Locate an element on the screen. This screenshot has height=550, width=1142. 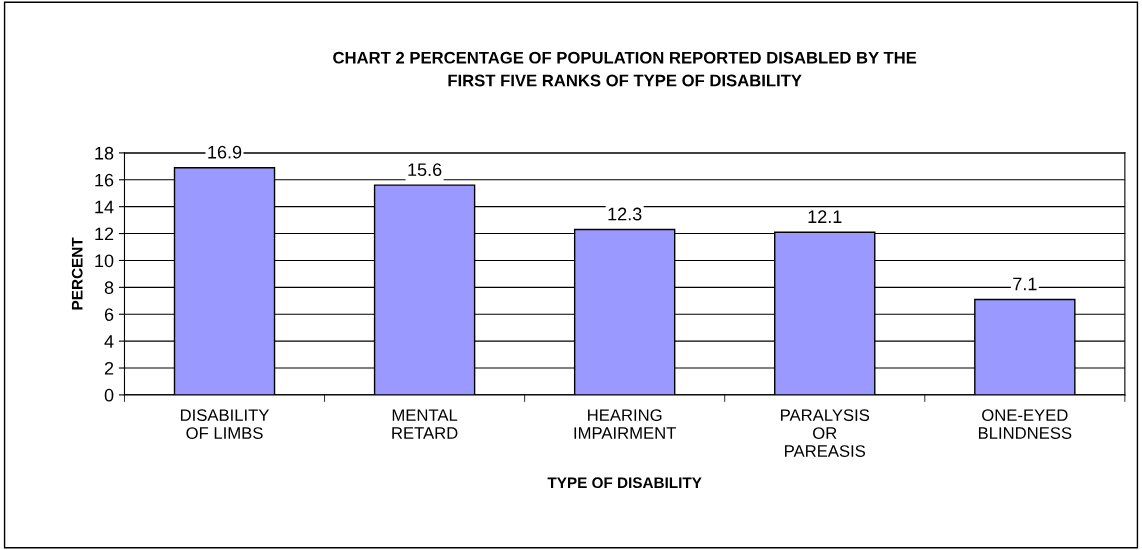
data-label: 16.9 is located at coordinates (225, 152).